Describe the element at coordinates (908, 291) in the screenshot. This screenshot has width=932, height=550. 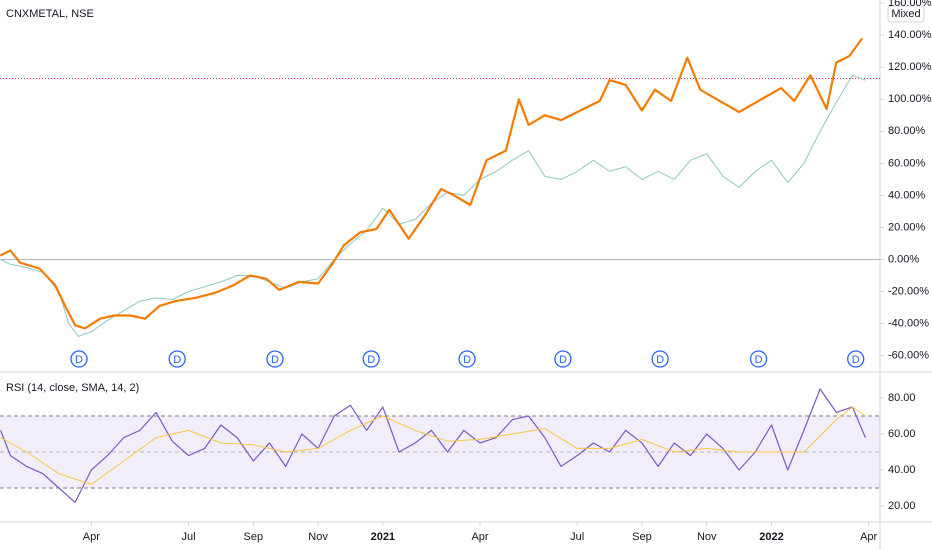
I see `y-tick-label: -20.00%` at that location.